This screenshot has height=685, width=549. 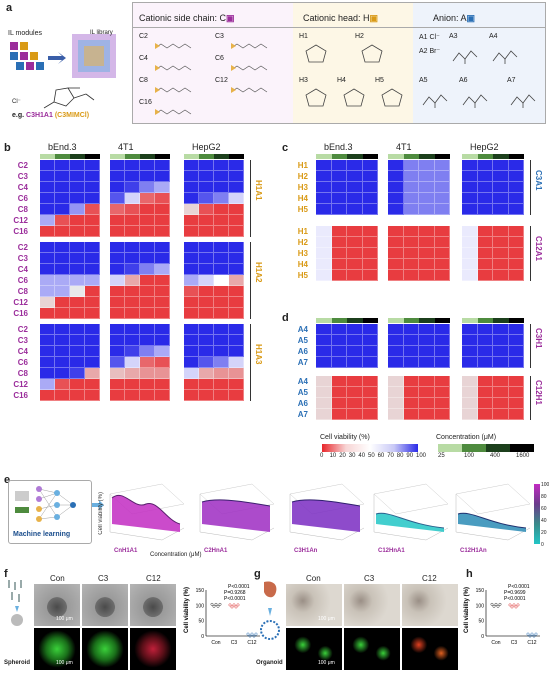 What do you see at coordinates (473, 551) in the screenshot?
I see `surface-label: C12H1An` at bounding box center [473, 551].